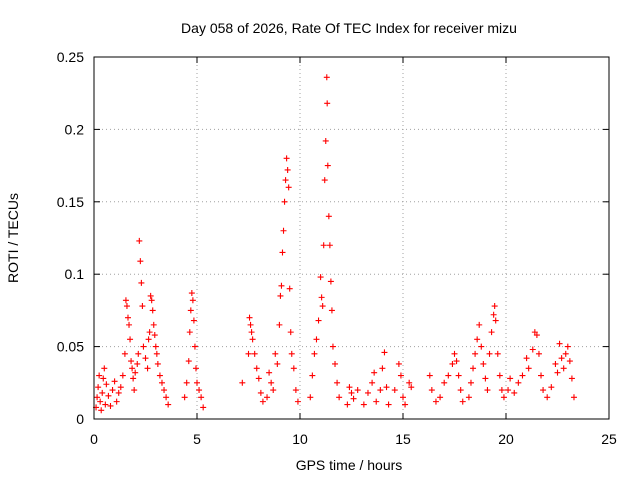  I want to click on x-axis-label: GPS time / hours, so click(349, 465).